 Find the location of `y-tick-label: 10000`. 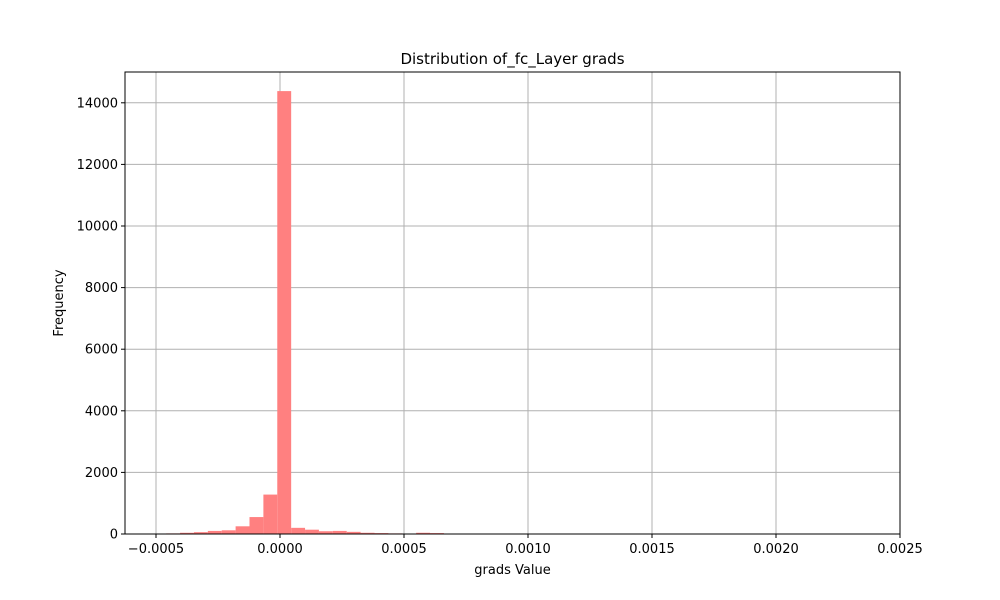

y-tick-label: 10000 is located at coordinates (97, 227).